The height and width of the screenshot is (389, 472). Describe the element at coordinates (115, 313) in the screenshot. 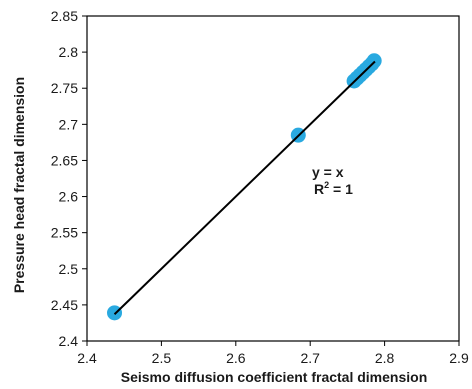

I see `data-point` at that location.